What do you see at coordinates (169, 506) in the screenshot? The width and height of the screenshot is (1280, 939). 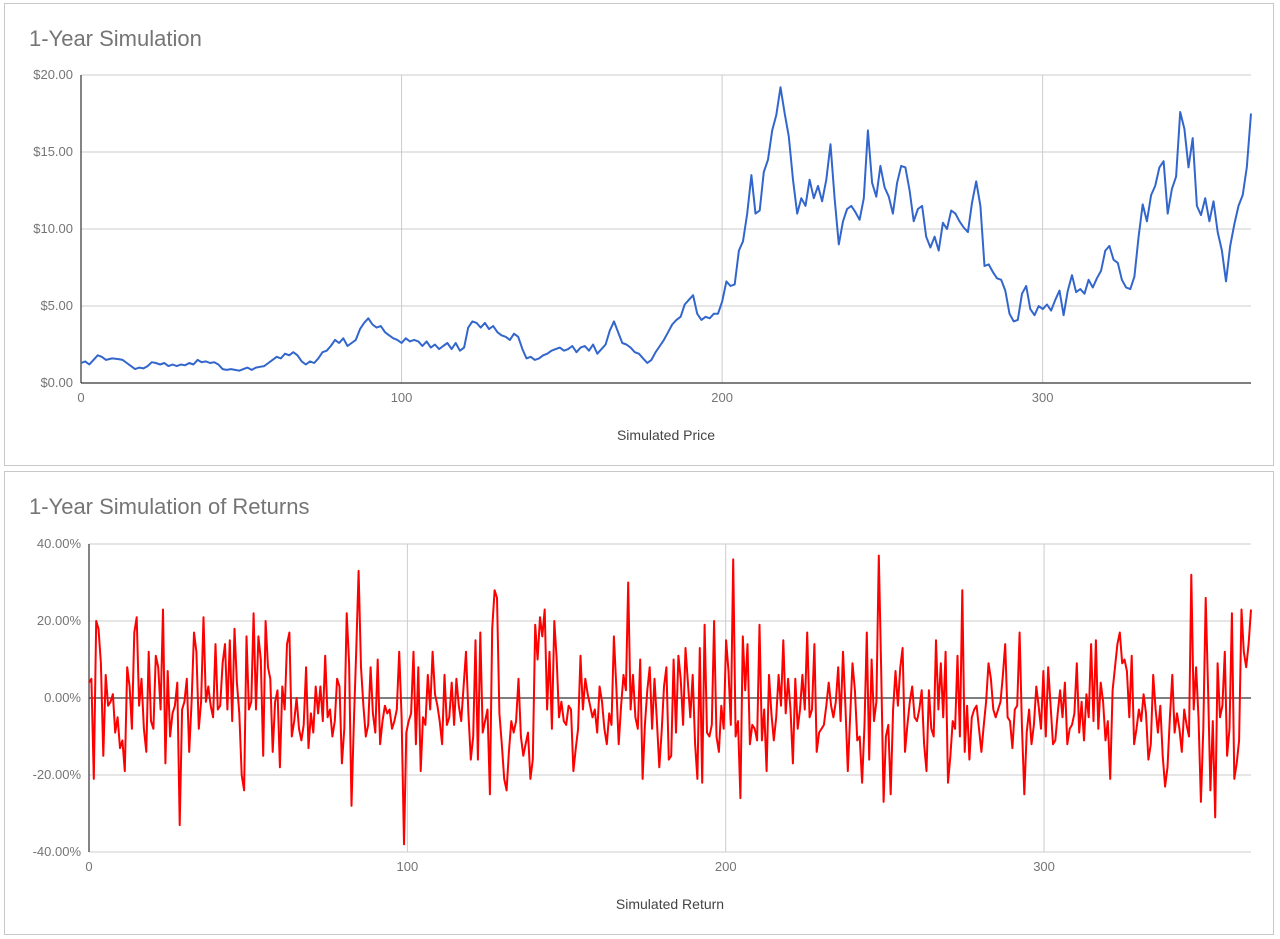 I see `chart-title: 1-Year Simulation of Returns` at bounding box center [169, 506].